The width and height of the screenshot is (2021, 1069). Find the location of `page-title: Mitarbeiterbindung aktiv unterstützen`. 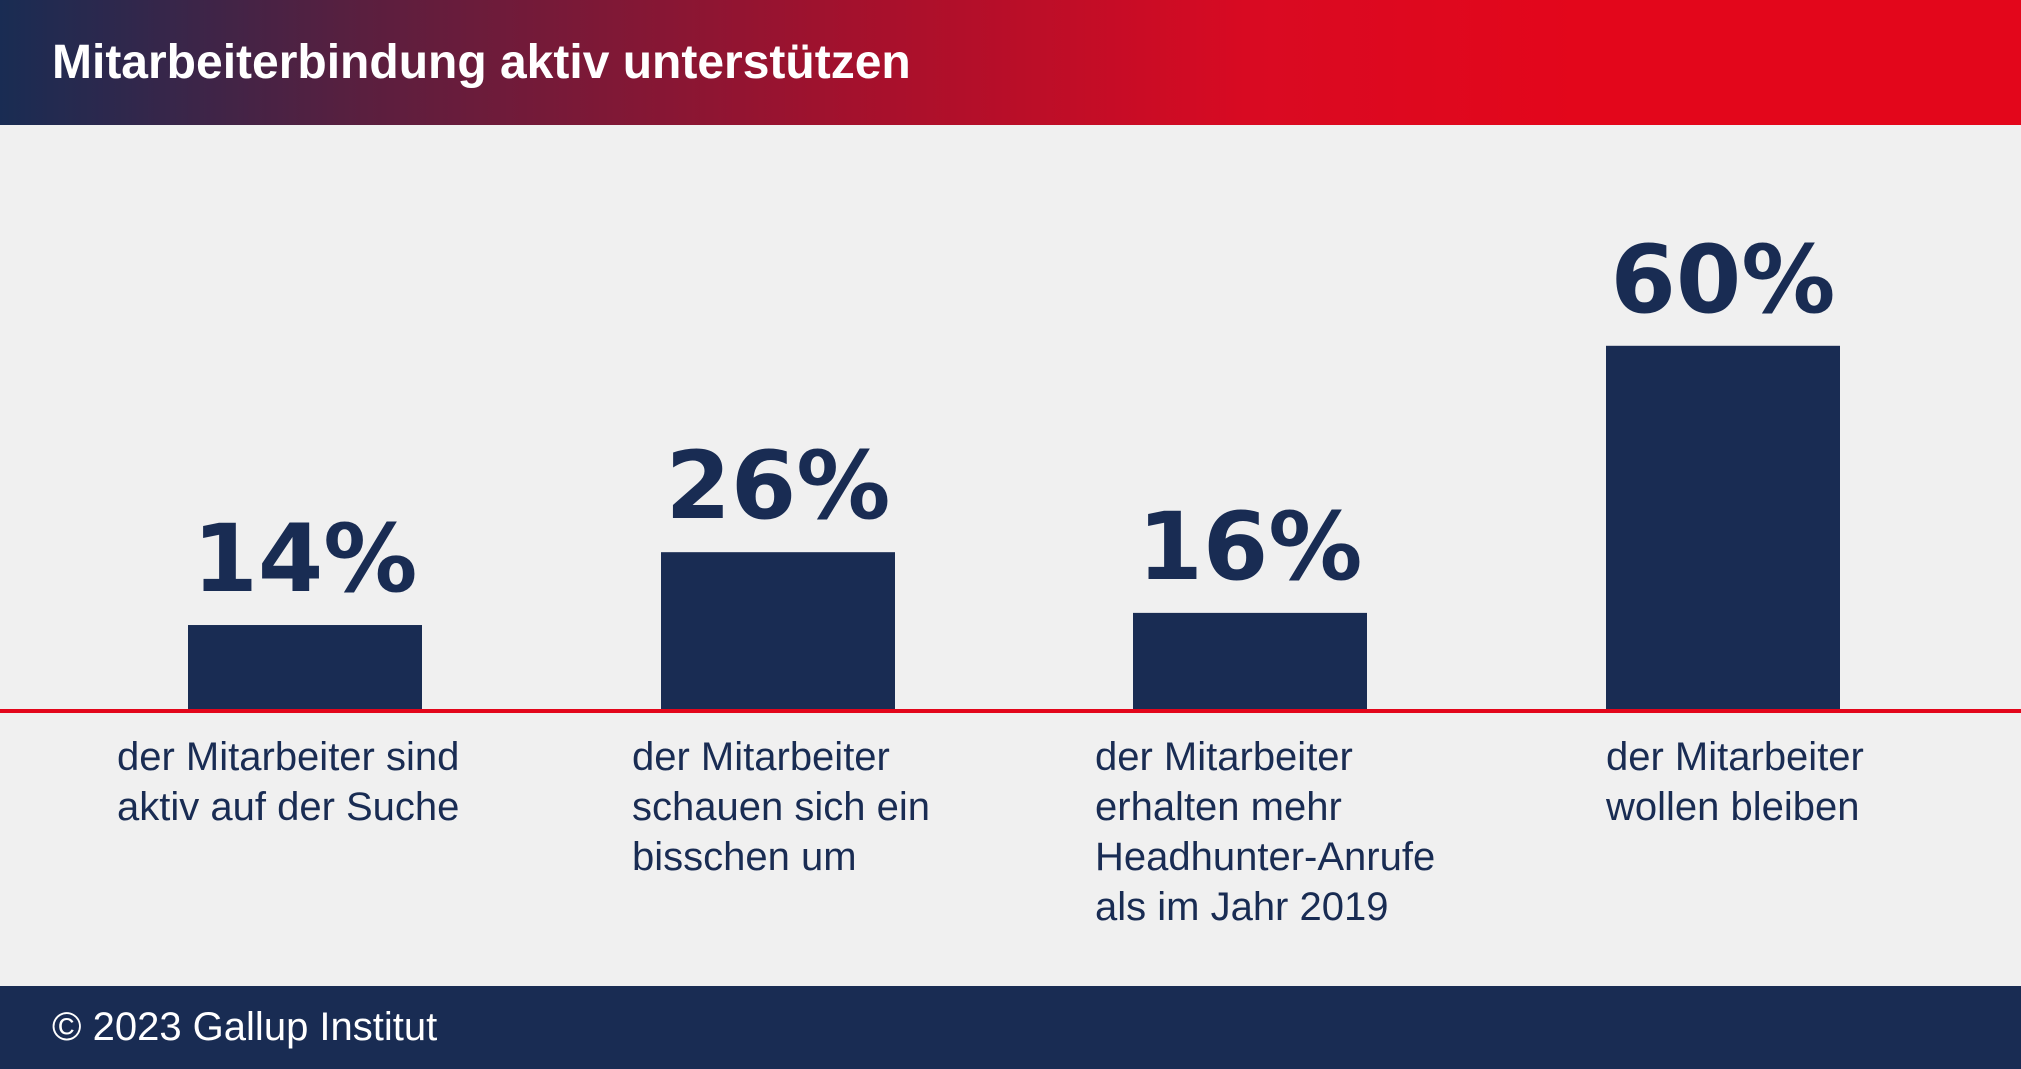

page-title: Mitarbeiterbindung aktiv unterstützen is located at coordinates (481, 62).